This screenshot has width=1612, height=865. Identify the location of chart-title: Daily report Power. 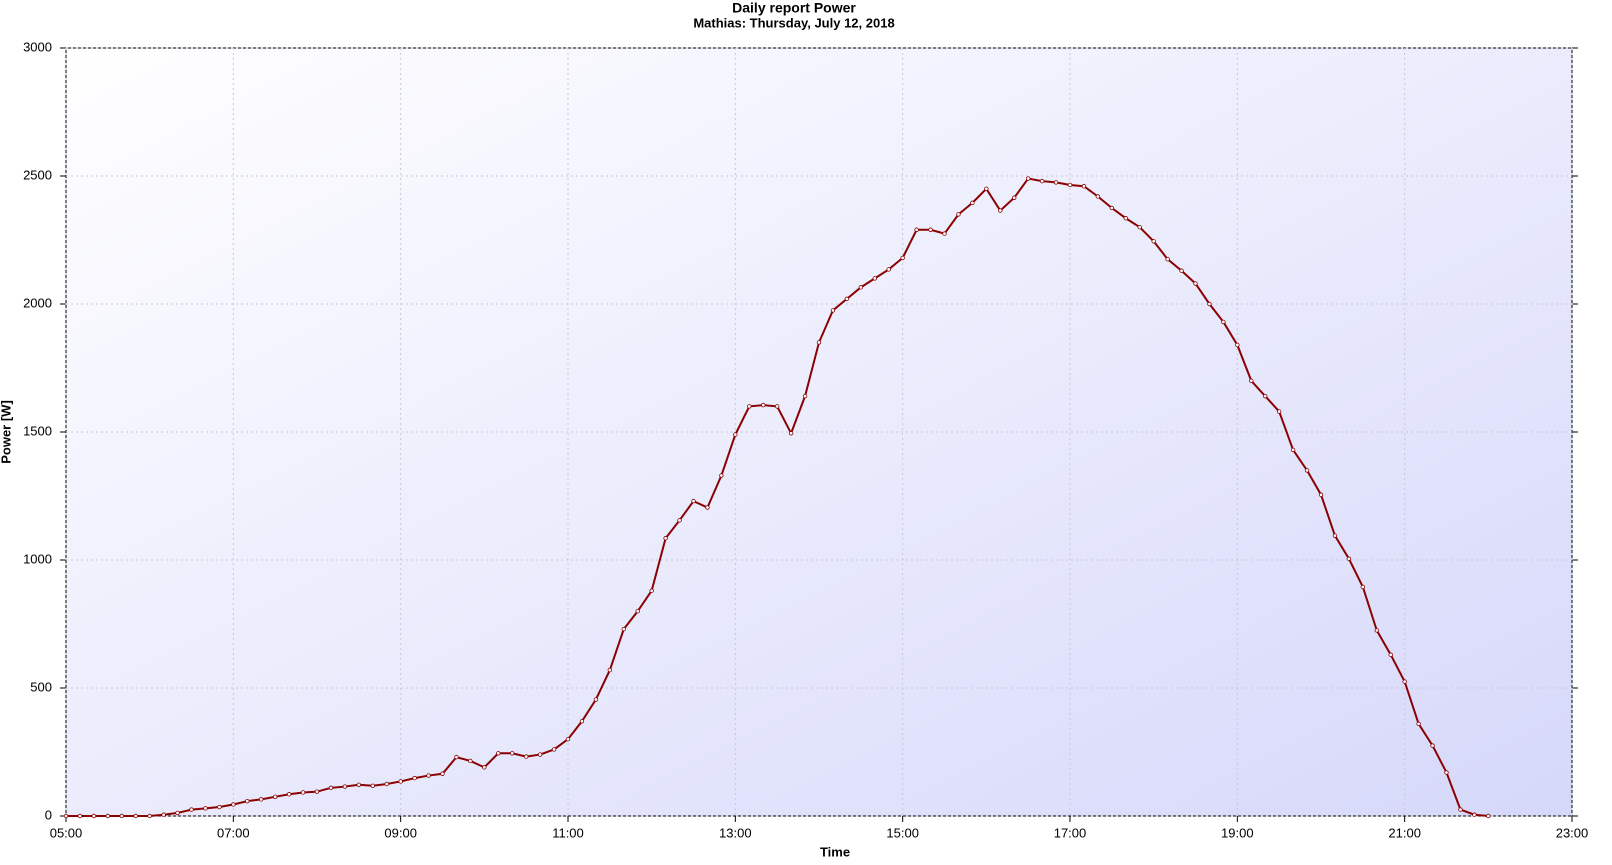
(794, 8).